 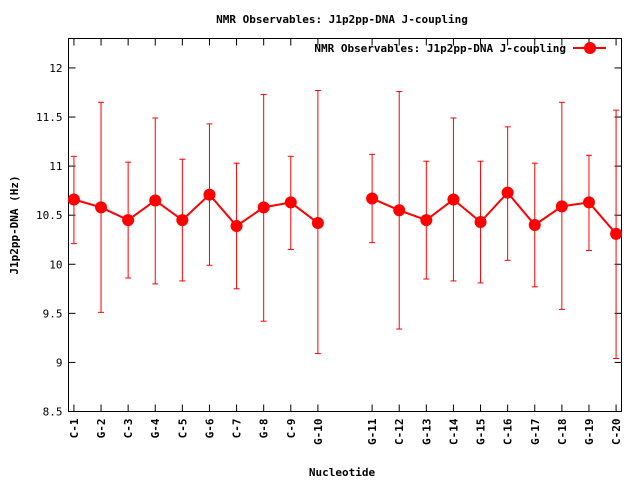 What do you see at coordinates (535, 432) in the screenshot?
I see `x-tick-label: G-17` at bounding box center [535, 432].